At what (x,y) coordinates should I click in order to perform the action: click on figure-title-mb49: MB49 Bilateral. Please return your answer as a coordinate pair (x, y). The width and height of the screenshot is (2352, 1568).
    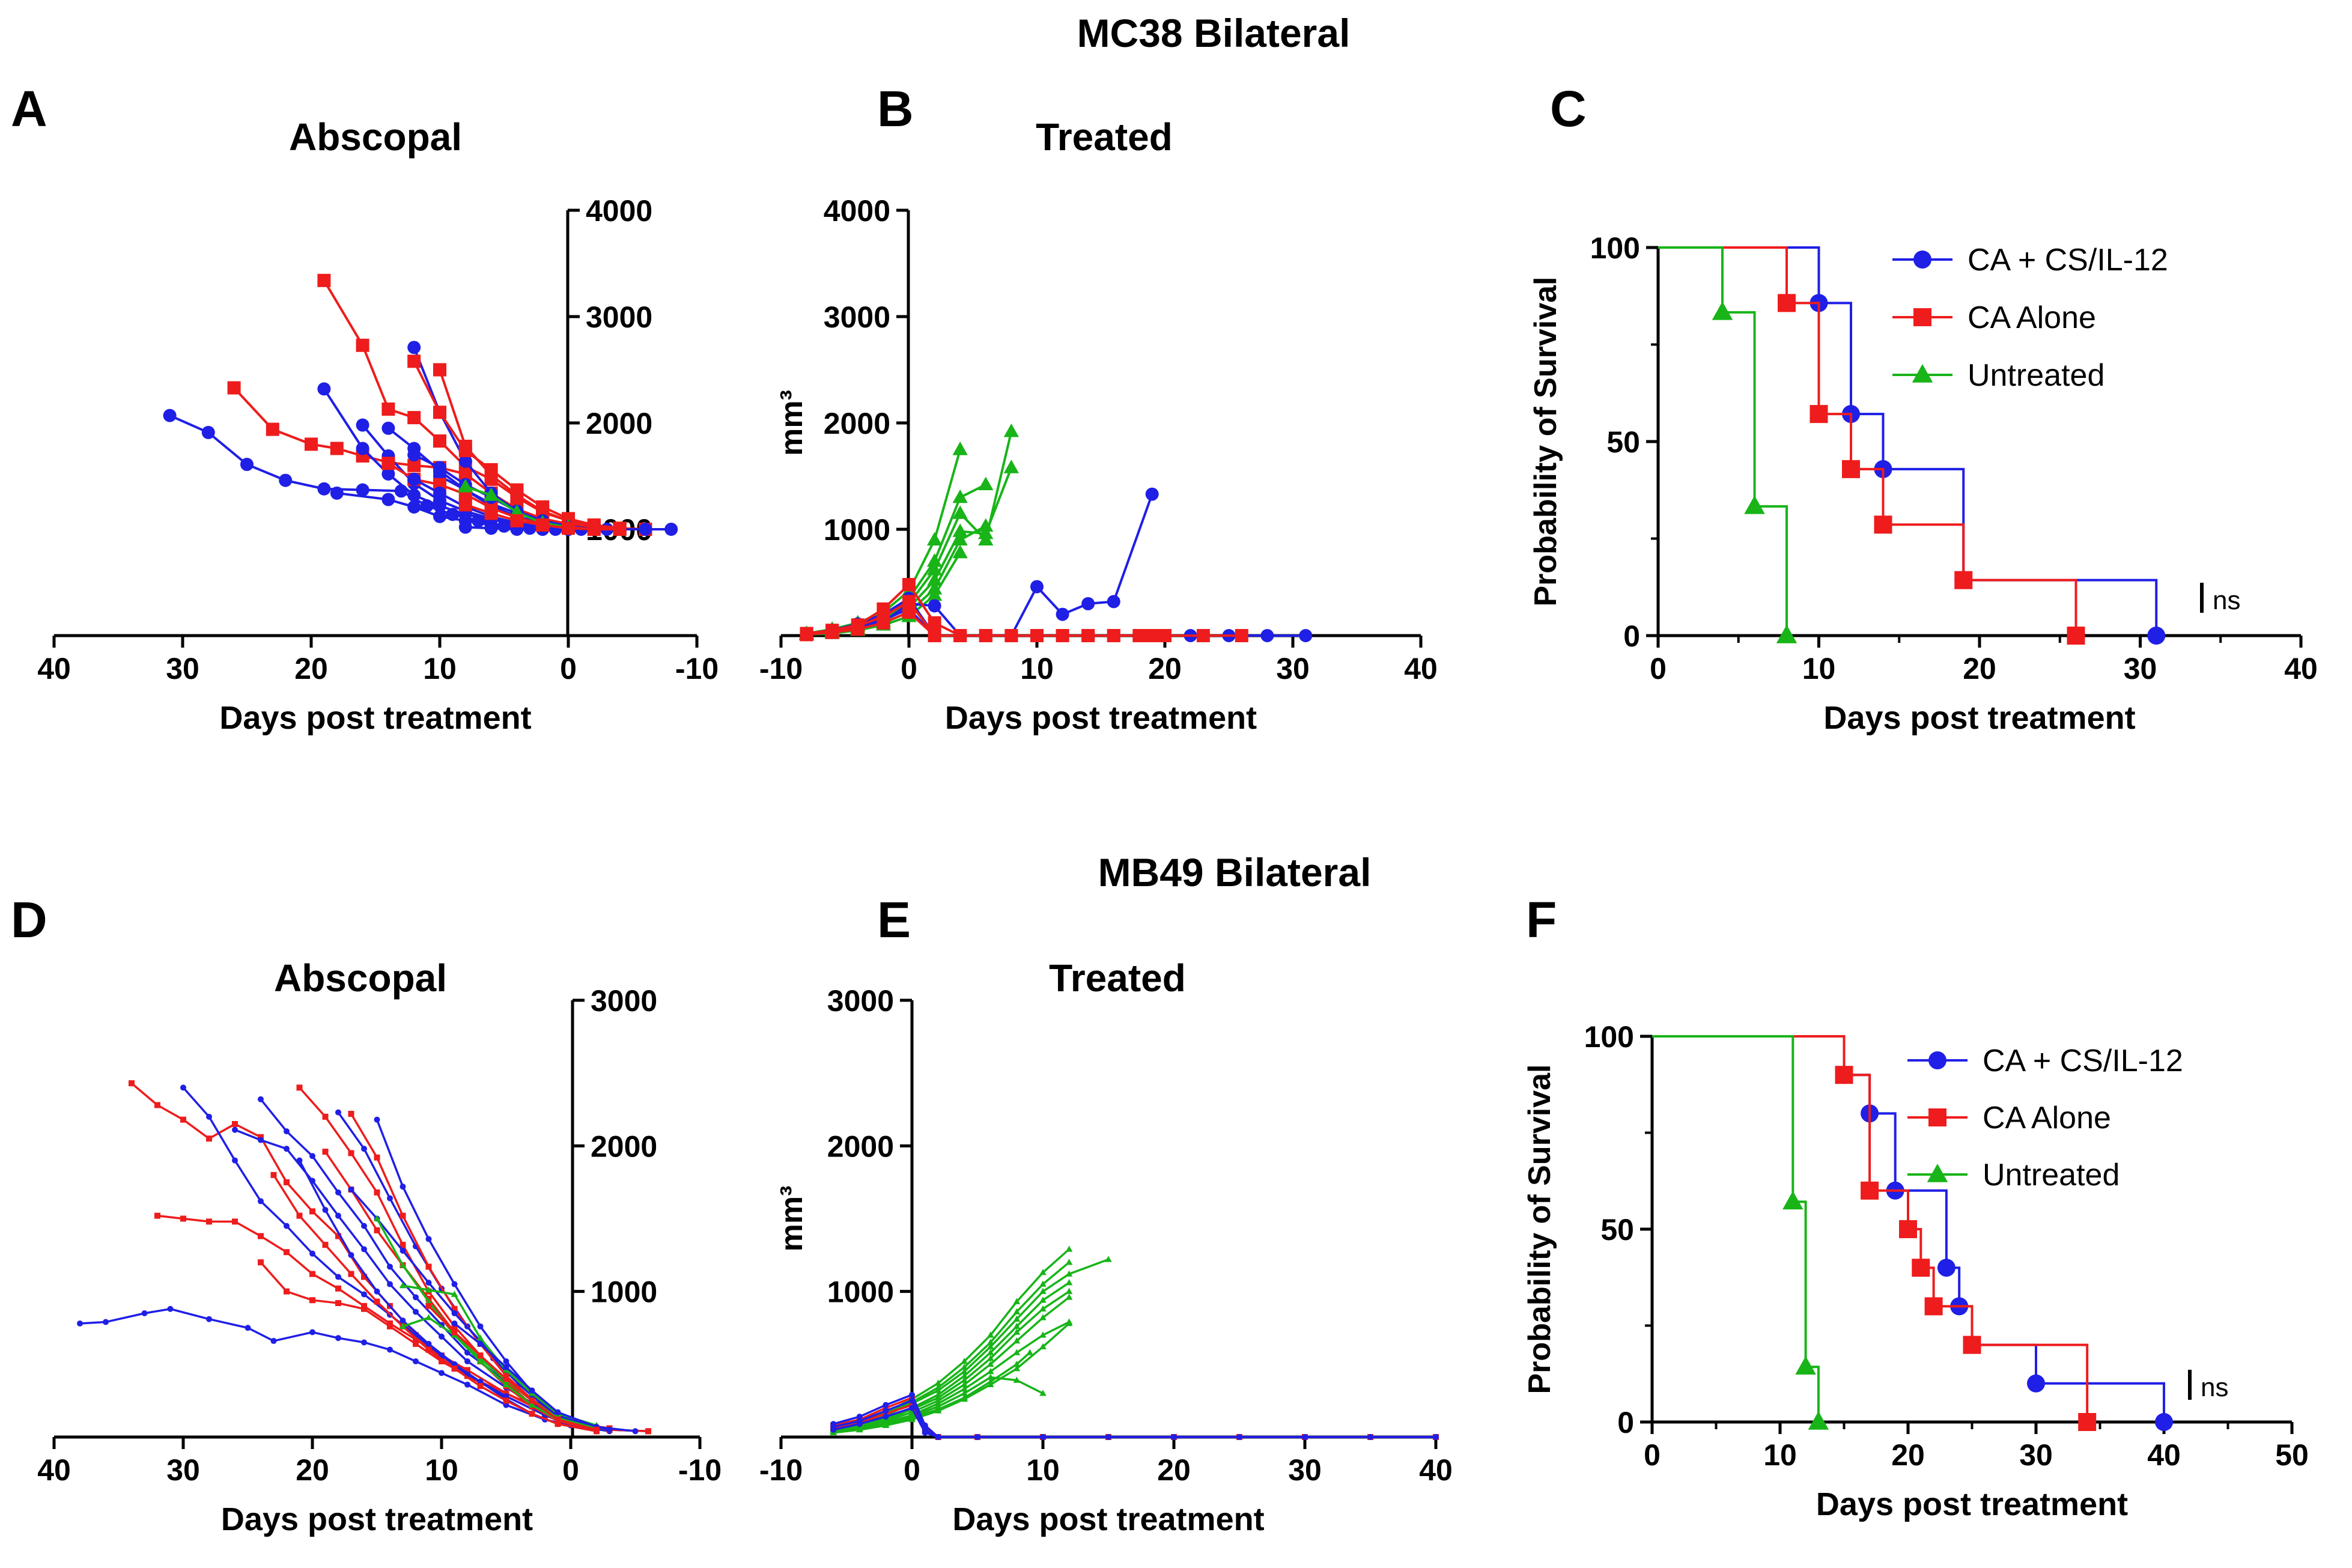
    Looking at the image, I should click on (1235, 872).